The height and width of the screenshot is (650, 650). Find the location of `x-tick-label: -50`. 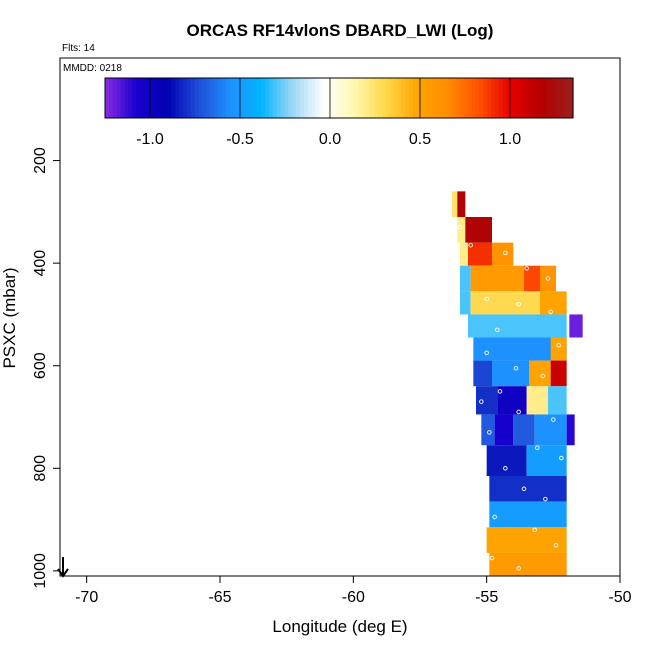

x-tick-label: -50 is located at coordinates (619, 597).